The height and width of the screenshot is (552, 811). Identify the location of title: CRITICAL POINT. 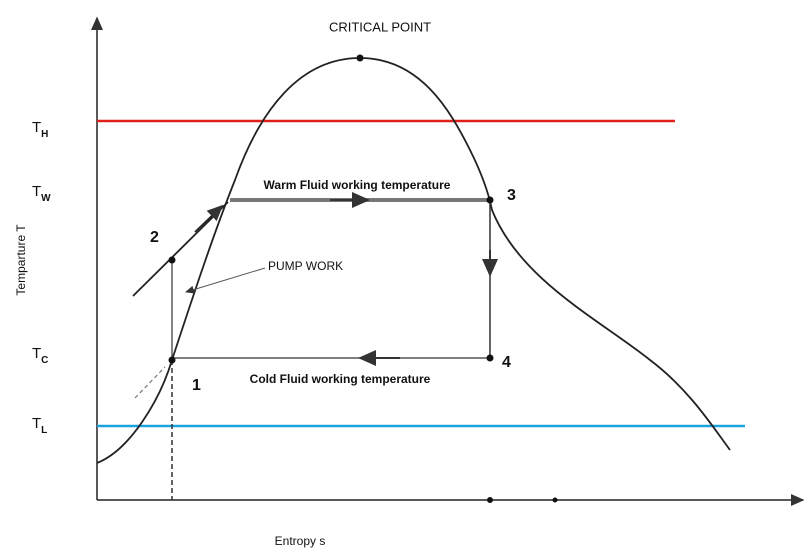
(380, 26).